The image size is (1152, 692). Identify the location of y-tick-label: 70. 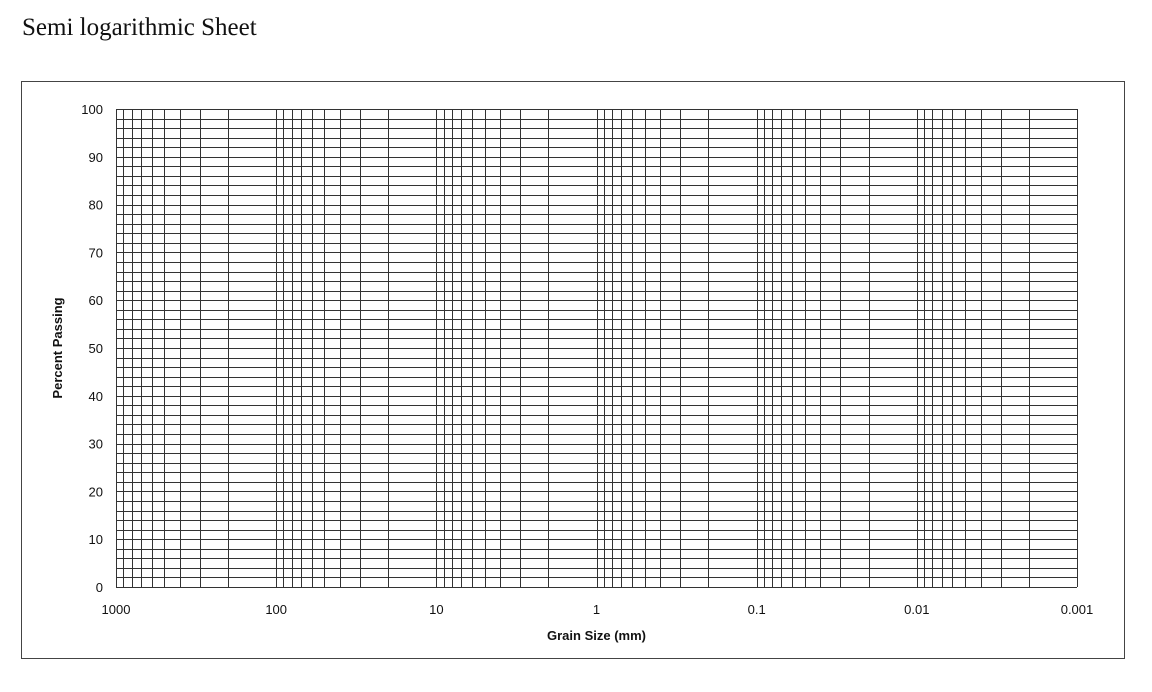
(96, 252).